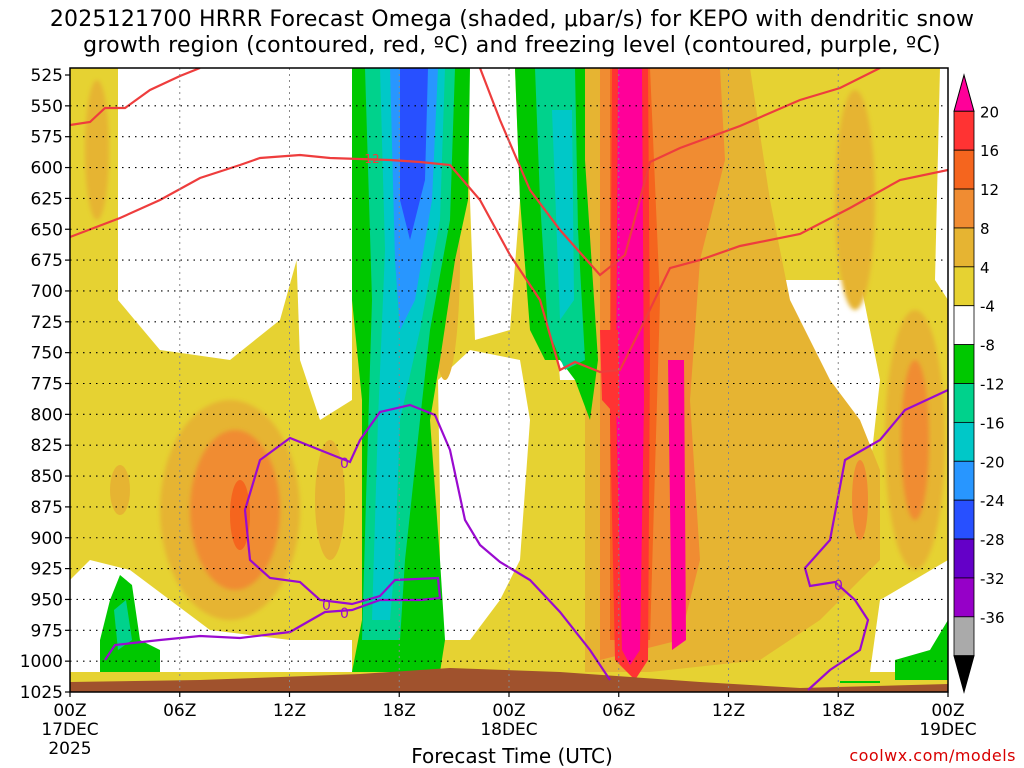 The width and height of the screenshot is (1024, 768). Describe the element at coordinates (47, 631) in the screenshot. I see `y-tick-label: 975` at that location.